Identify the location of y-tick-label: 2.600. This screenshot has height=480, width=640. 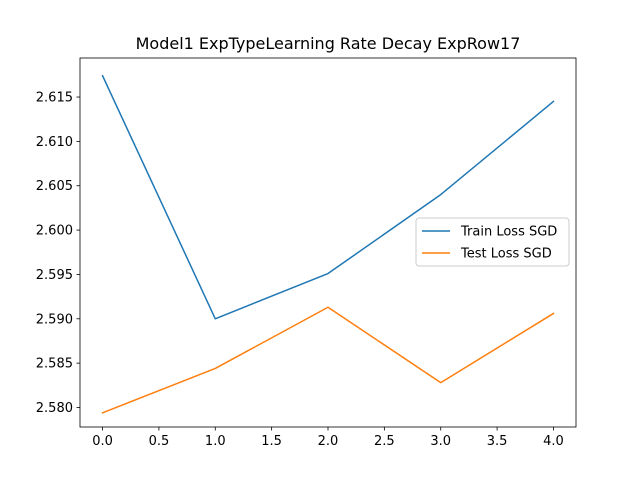
(54, 231).